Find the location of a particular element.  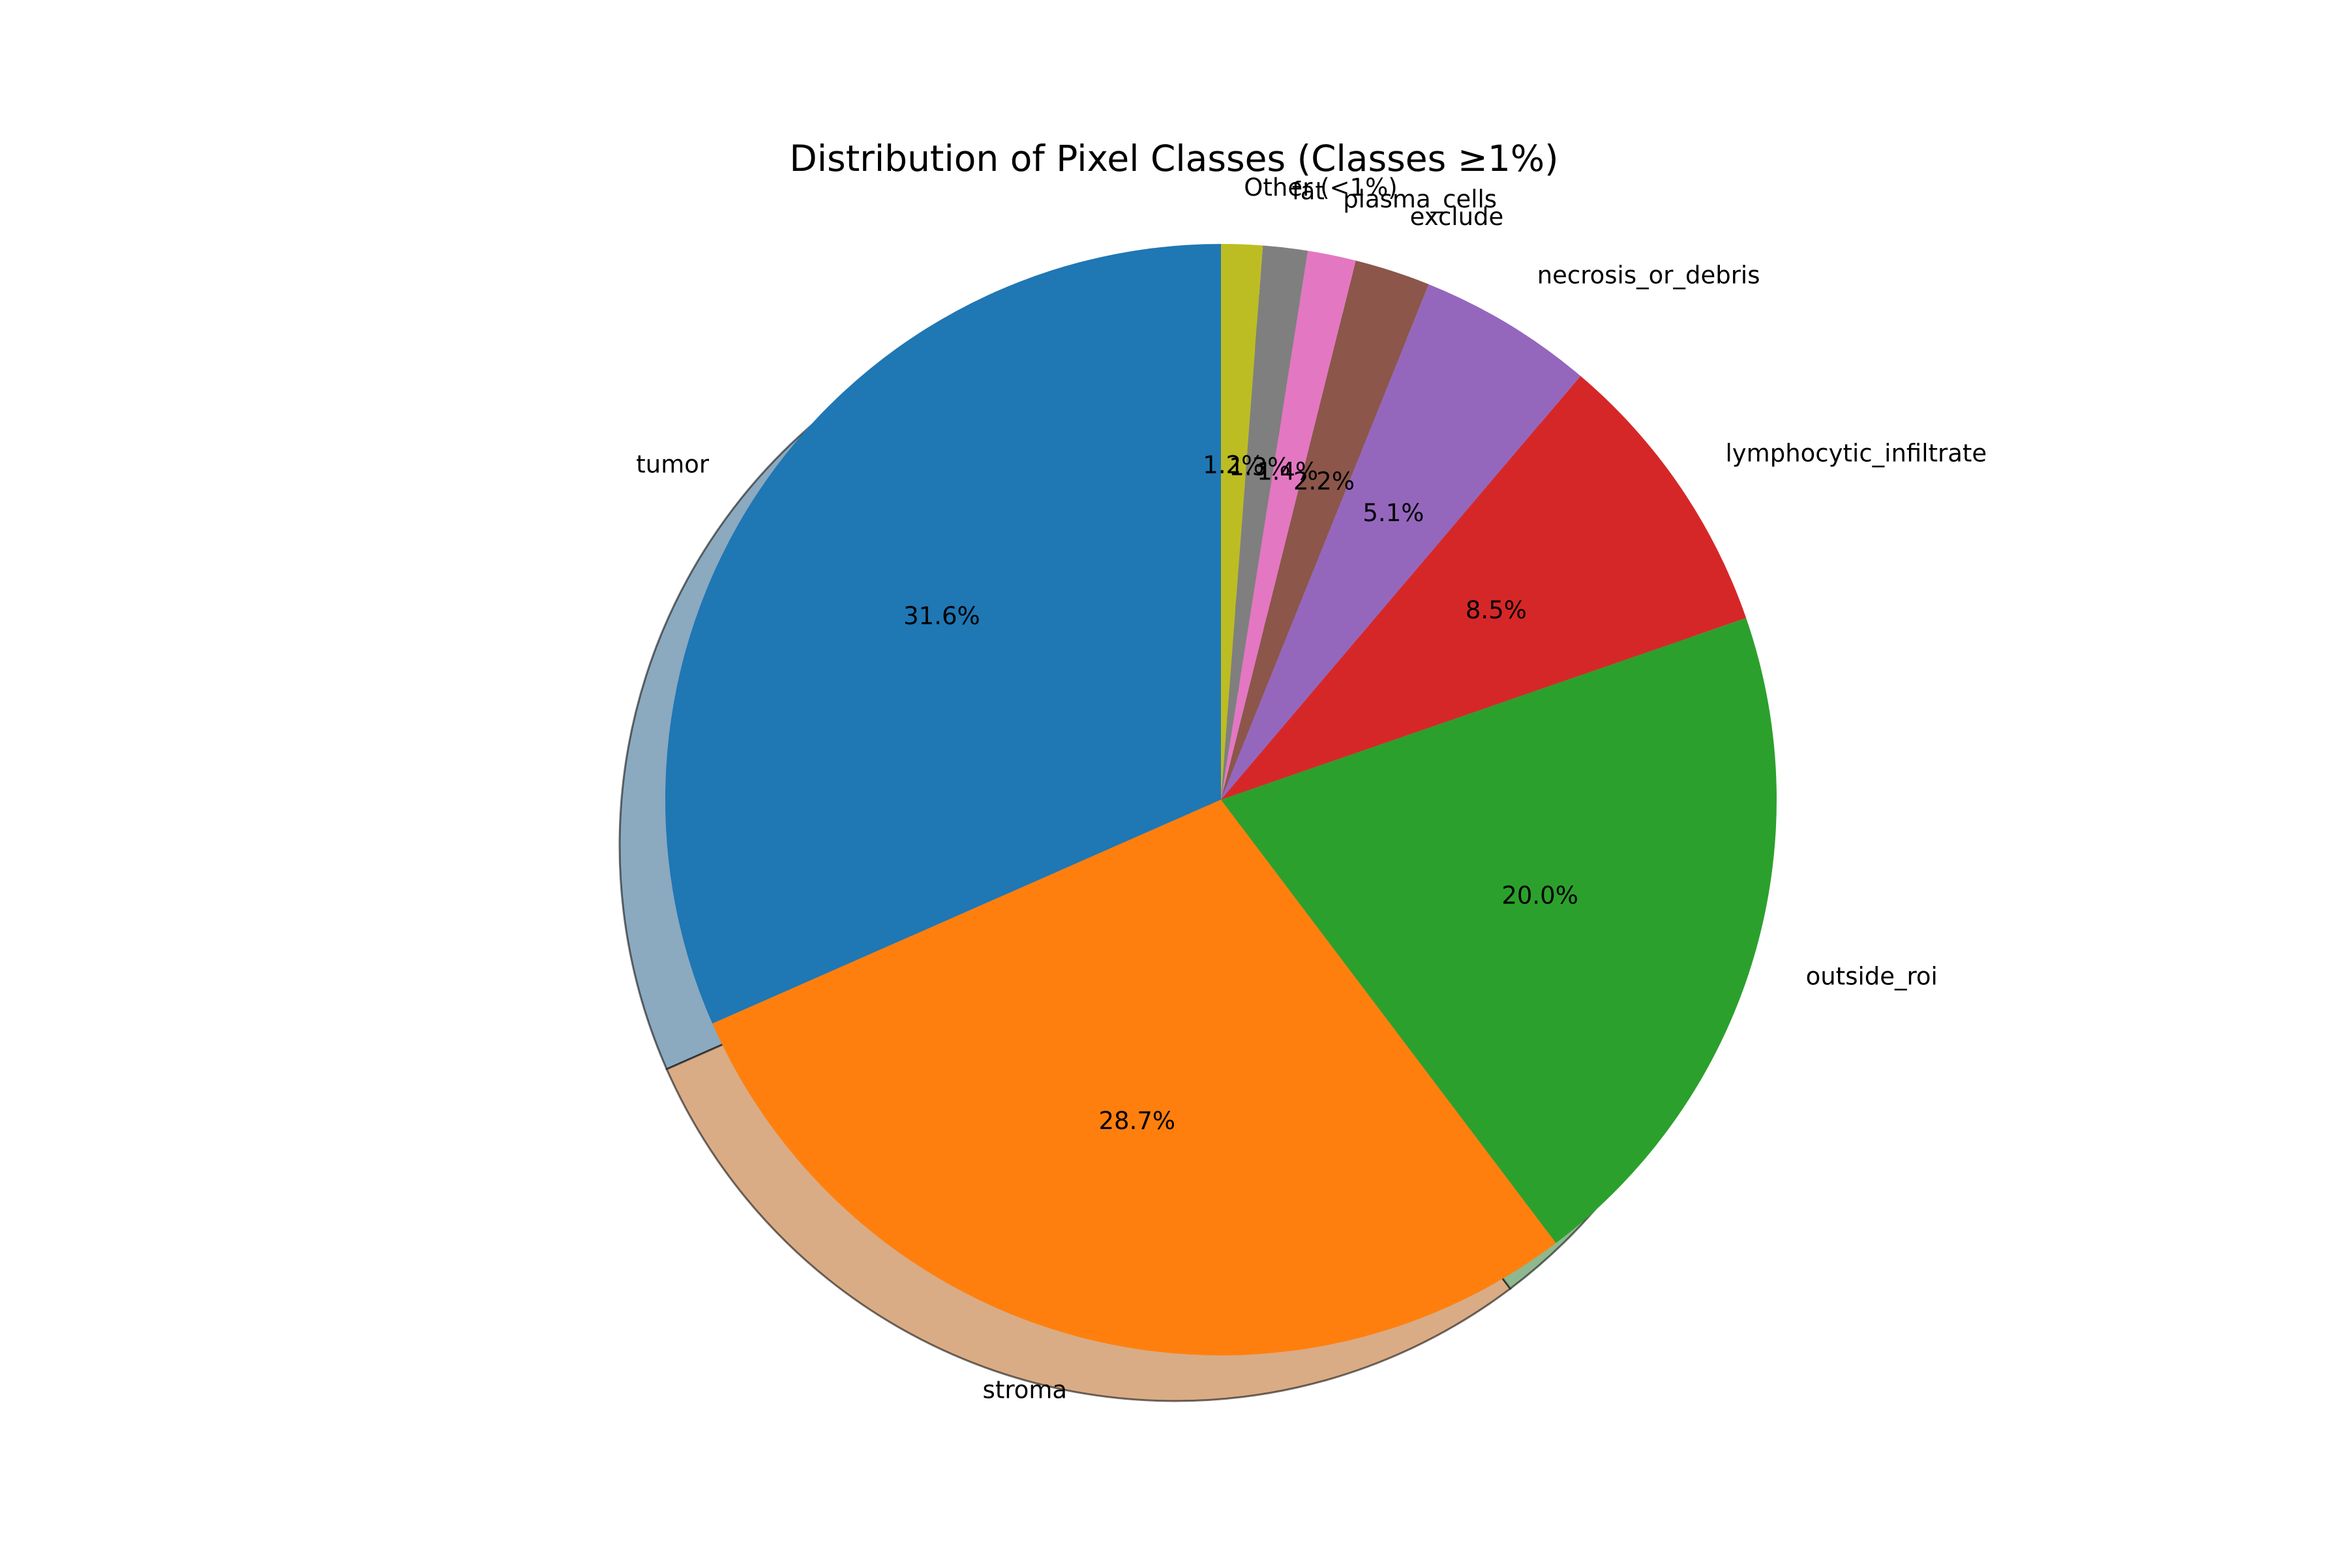

pie-slice-stroma is located at coordinates (1134, 1078).